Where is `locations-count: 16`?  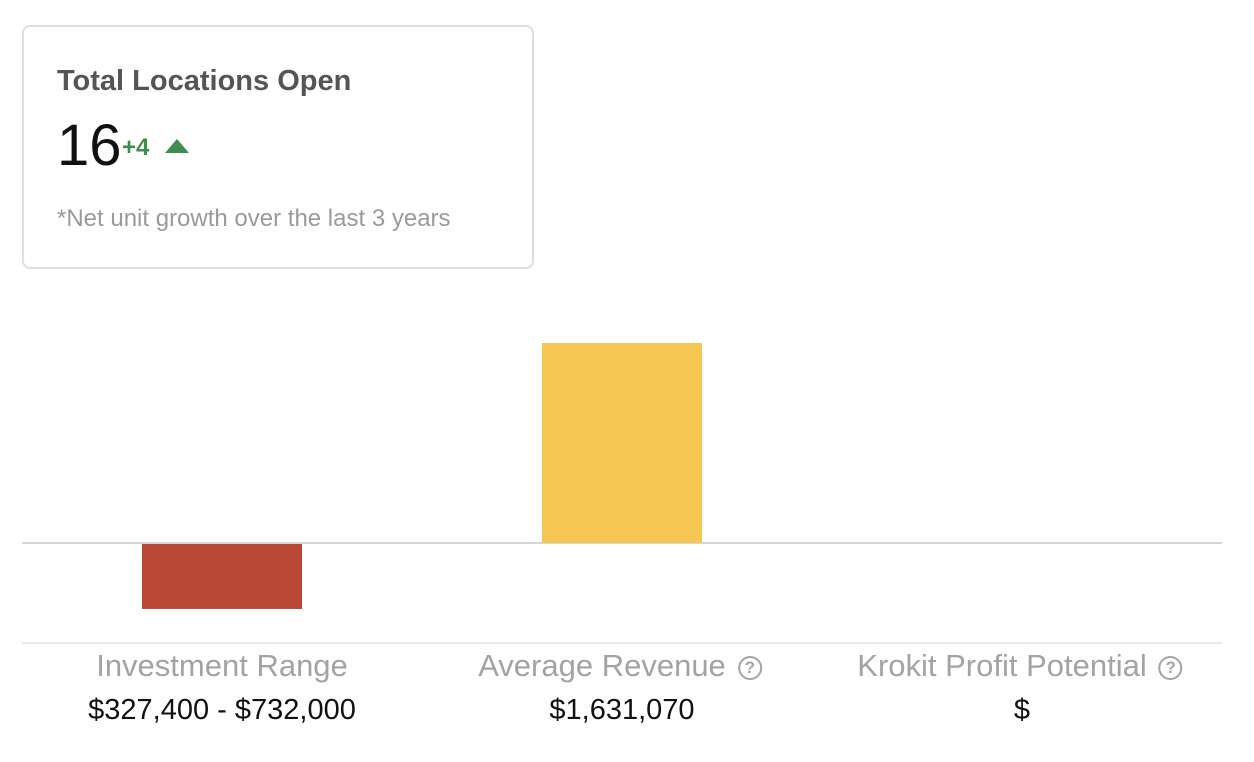 locations-count: 16 is located at coordinates (89, 145).